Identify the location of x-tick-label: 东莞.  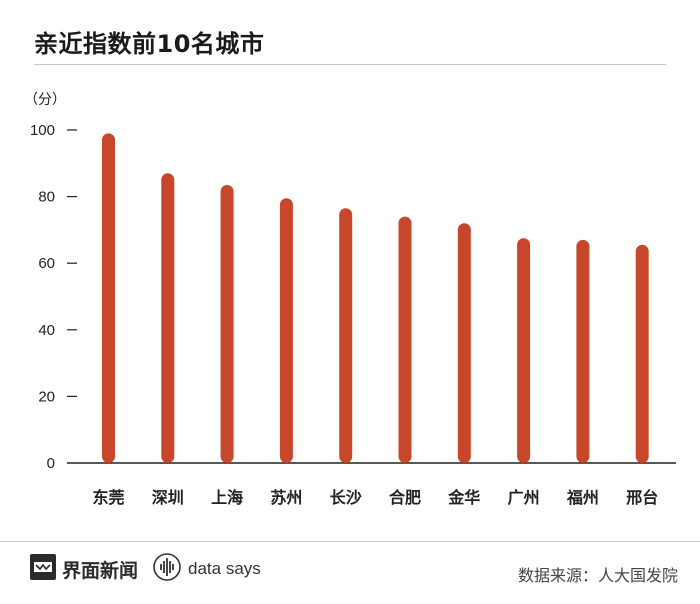
(108, 497).